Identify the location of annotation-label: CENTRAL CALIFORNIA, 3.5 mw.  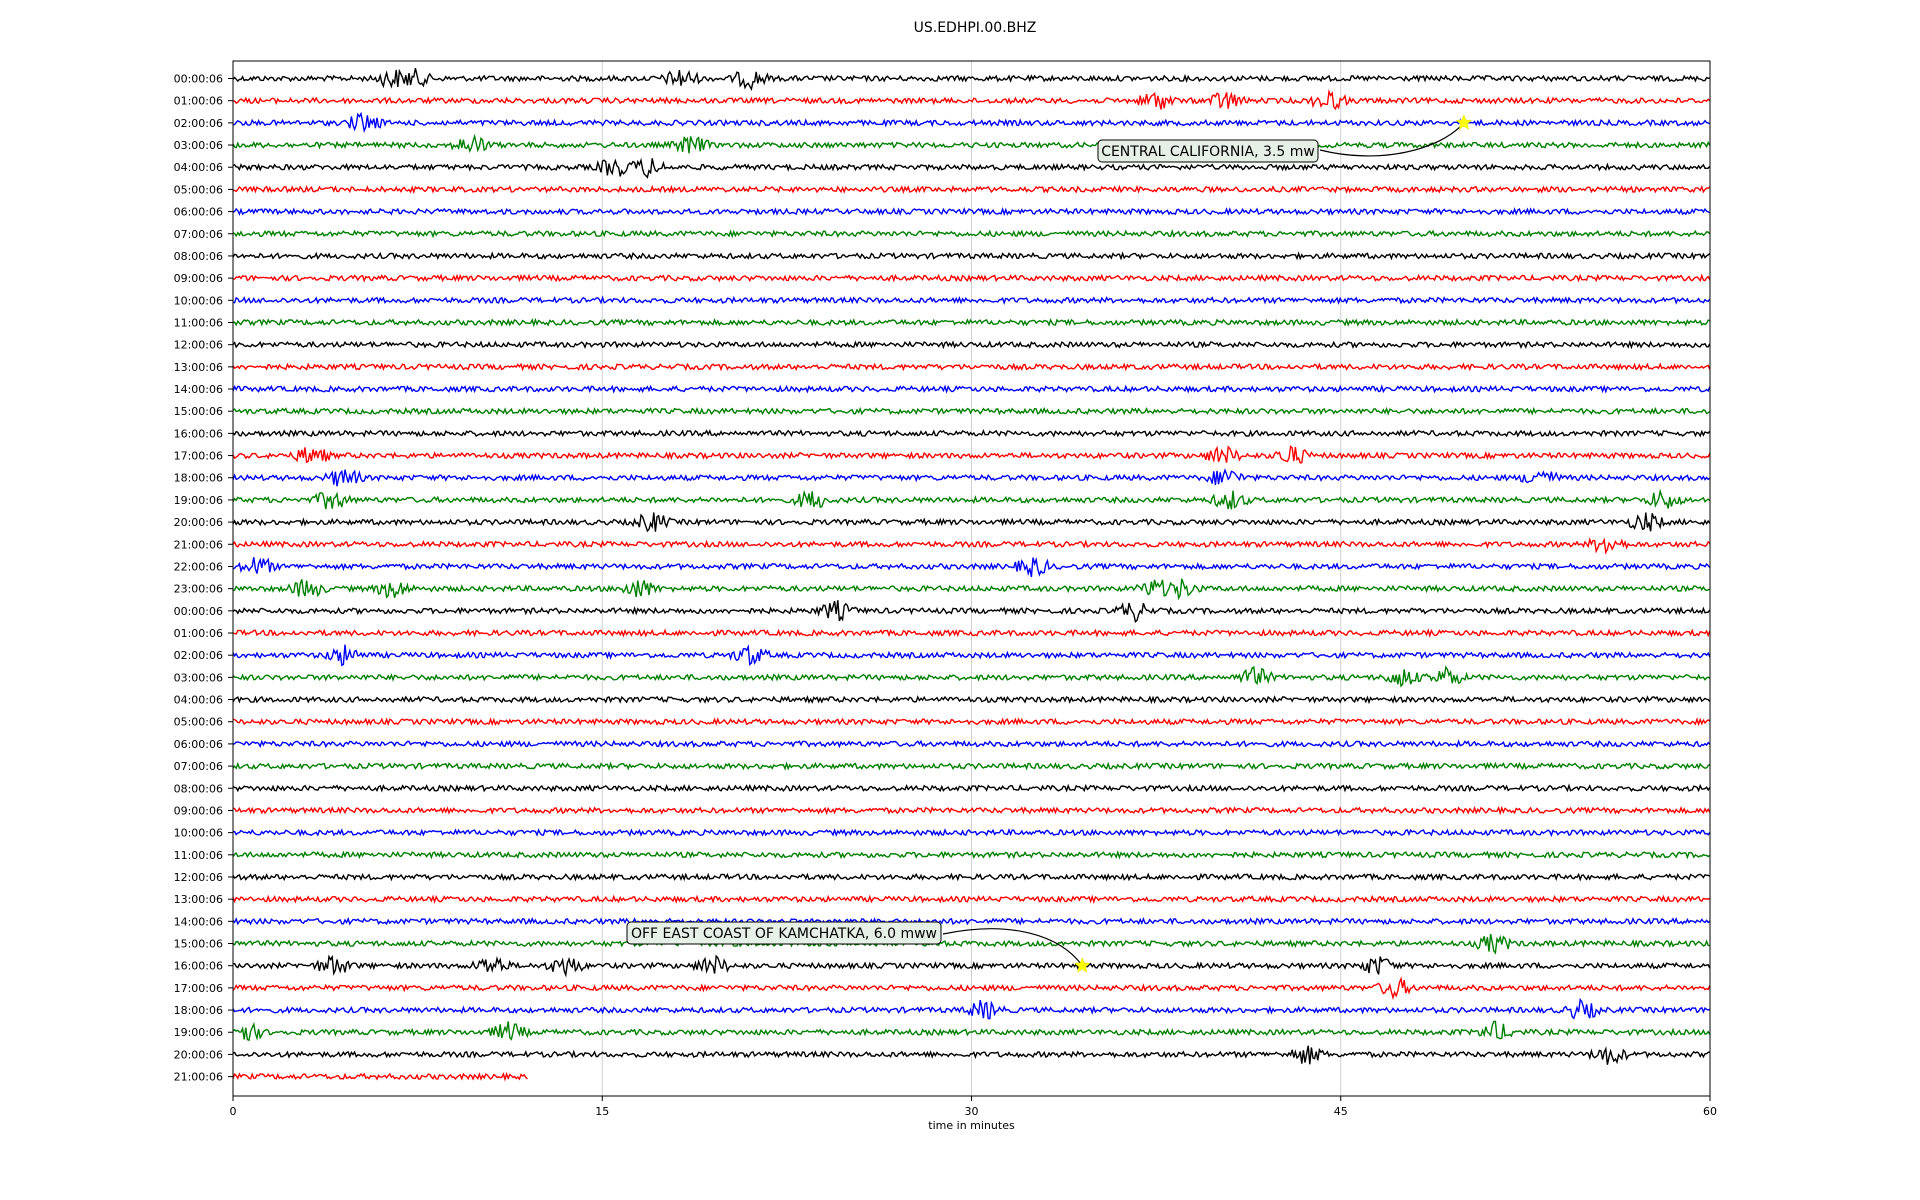
(1208, 152).